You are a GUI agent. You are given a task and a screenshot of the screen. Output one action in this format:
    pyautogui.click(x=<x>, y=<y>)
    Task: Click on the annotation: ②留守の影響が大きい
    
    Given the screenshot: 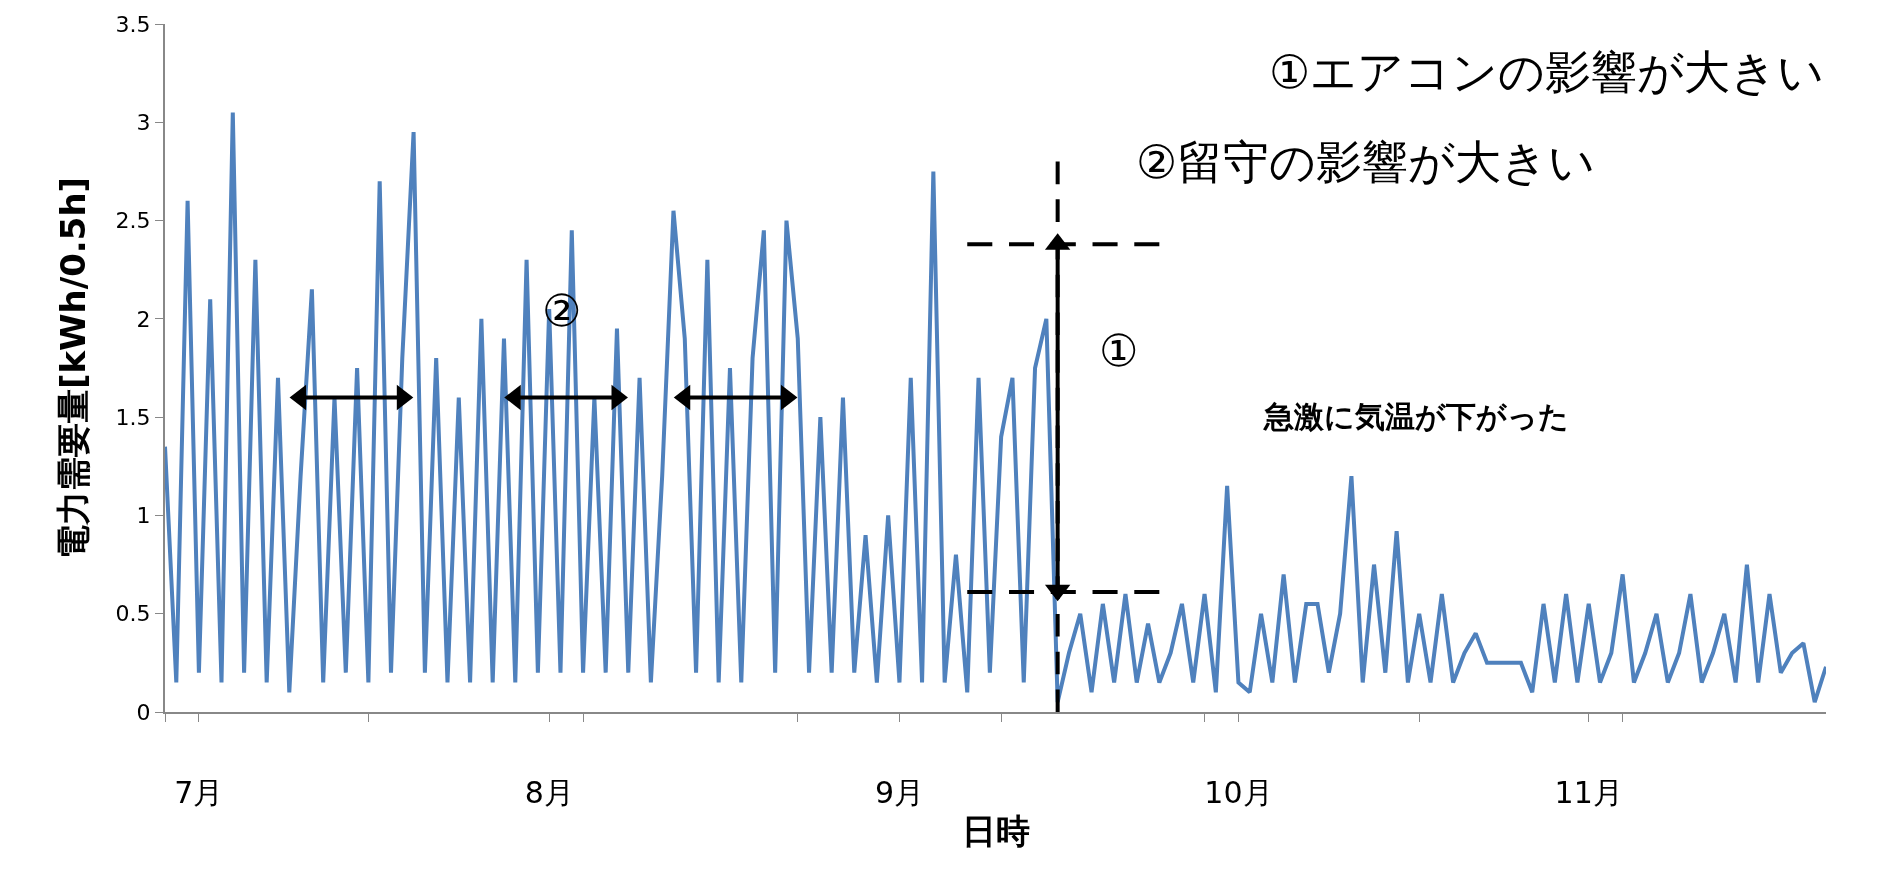 What is the action you would take?
    pyautogui.click(x=1366, y=162)
    